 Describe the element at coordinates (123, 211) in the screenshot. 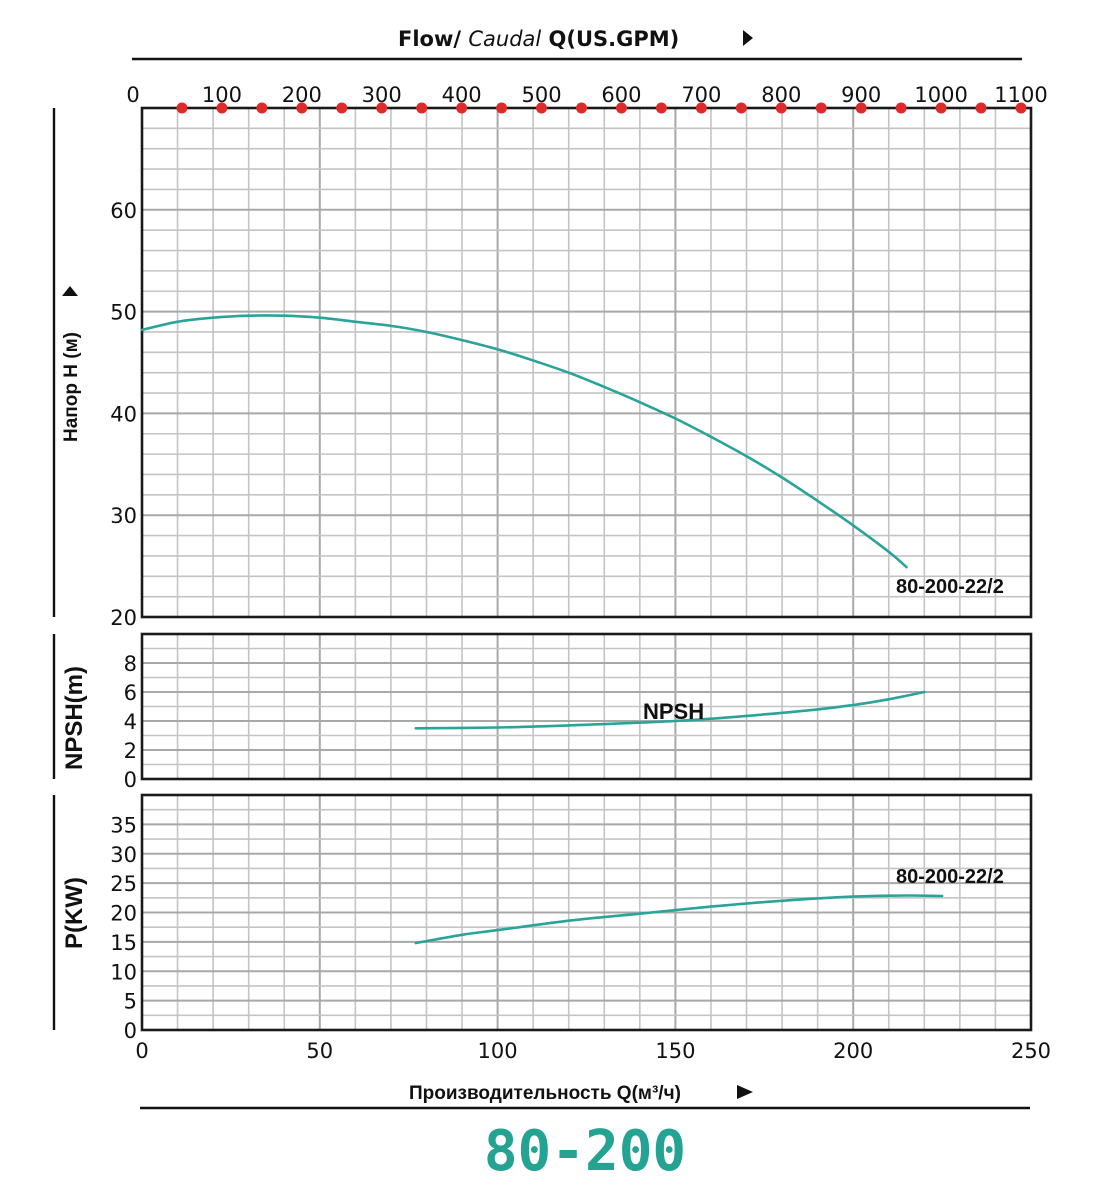

I see `y-tick-label: 60` at that location.